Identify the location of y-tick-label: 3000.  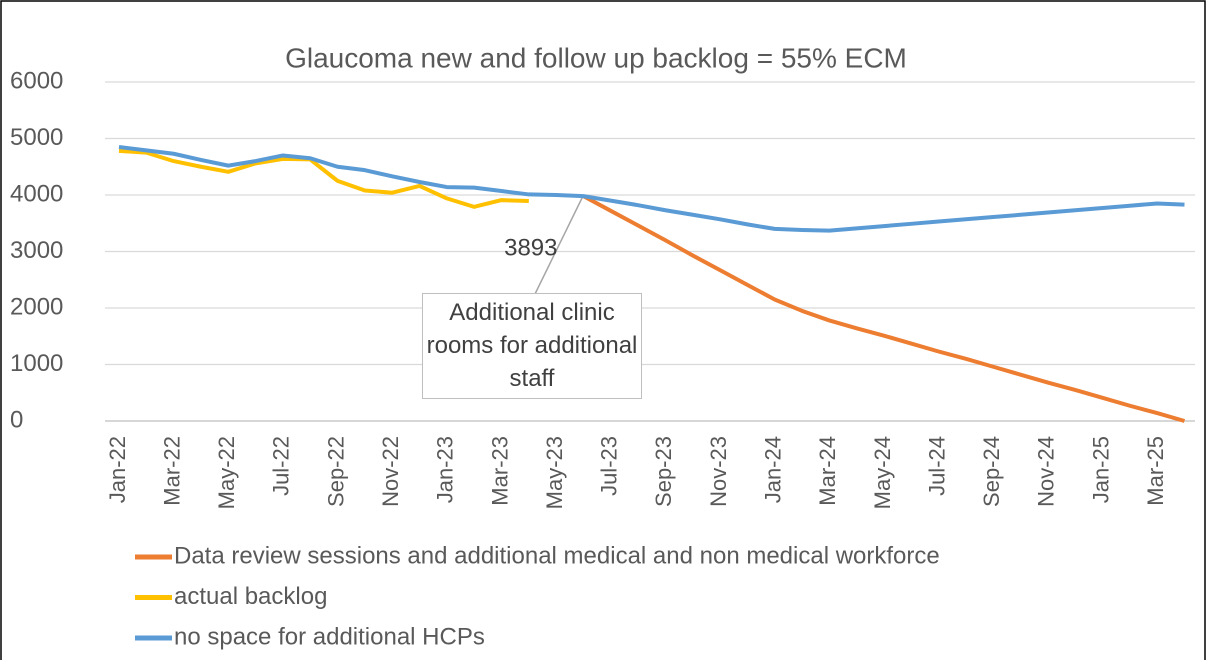
(36, 250).